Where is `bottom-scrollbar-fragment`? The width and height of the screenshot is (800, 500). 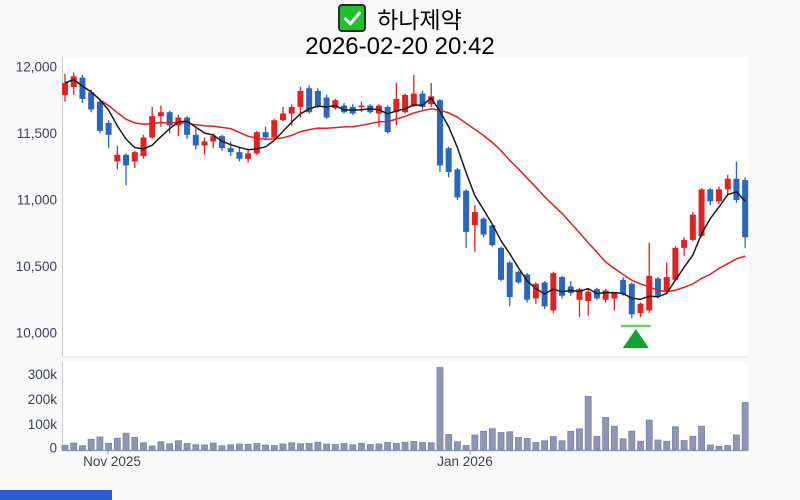 bottom-scrollbar-fragment is located at coordinates (56, 495).